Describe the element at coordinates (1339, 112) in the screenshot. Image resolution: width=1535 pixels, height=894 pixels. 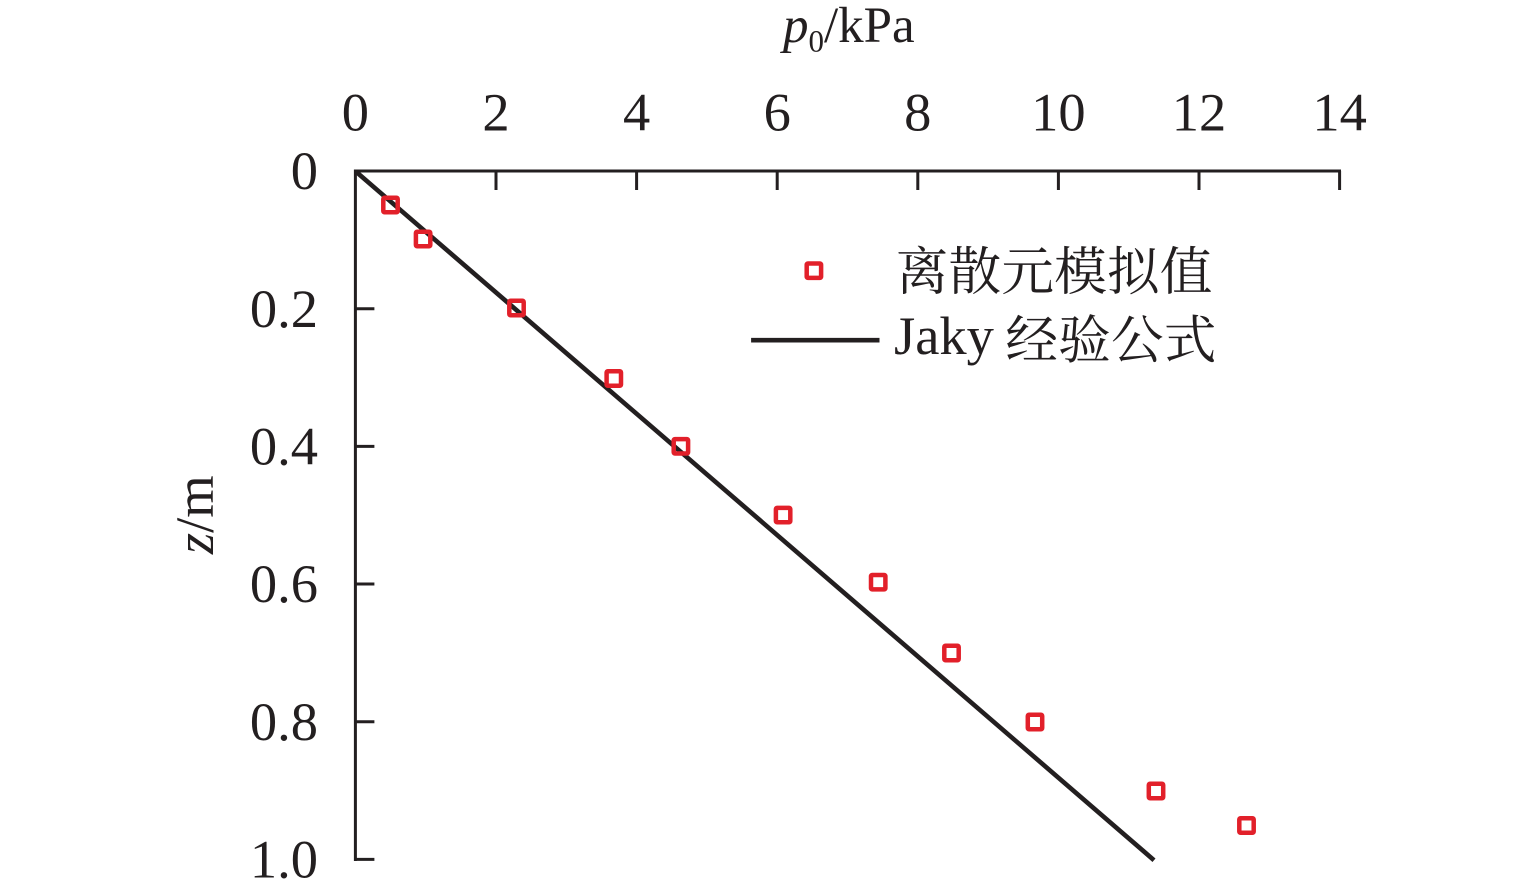
I see `svg-text: 14` at that location.